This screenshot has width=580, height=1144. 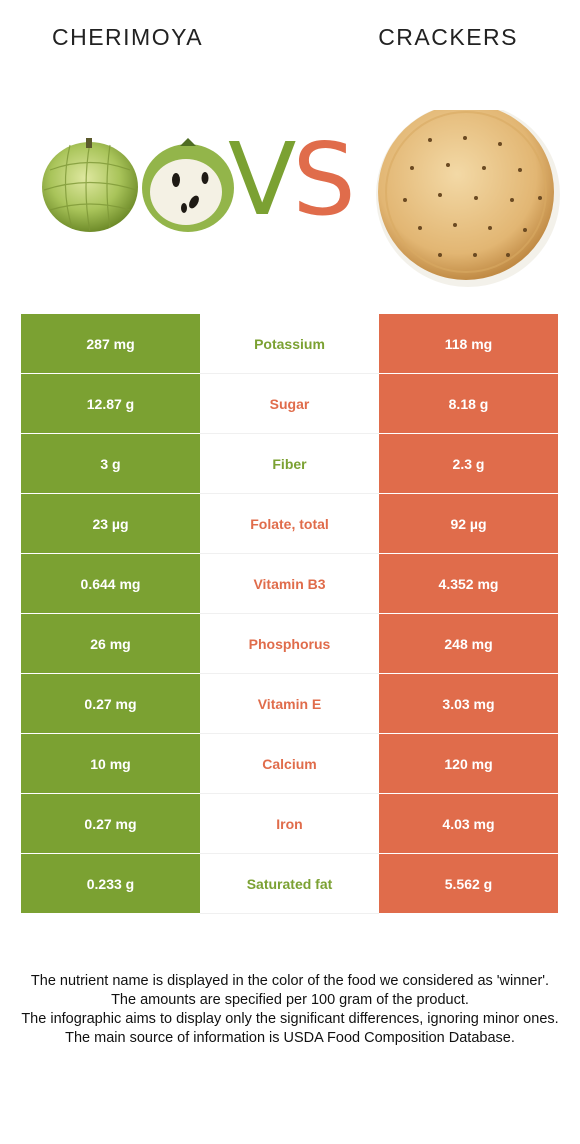 What do you see at coordinates (468, 823) in the screenshot?
I see `right-value-cell: 4.03 mg` at bounding box center [468, 823].